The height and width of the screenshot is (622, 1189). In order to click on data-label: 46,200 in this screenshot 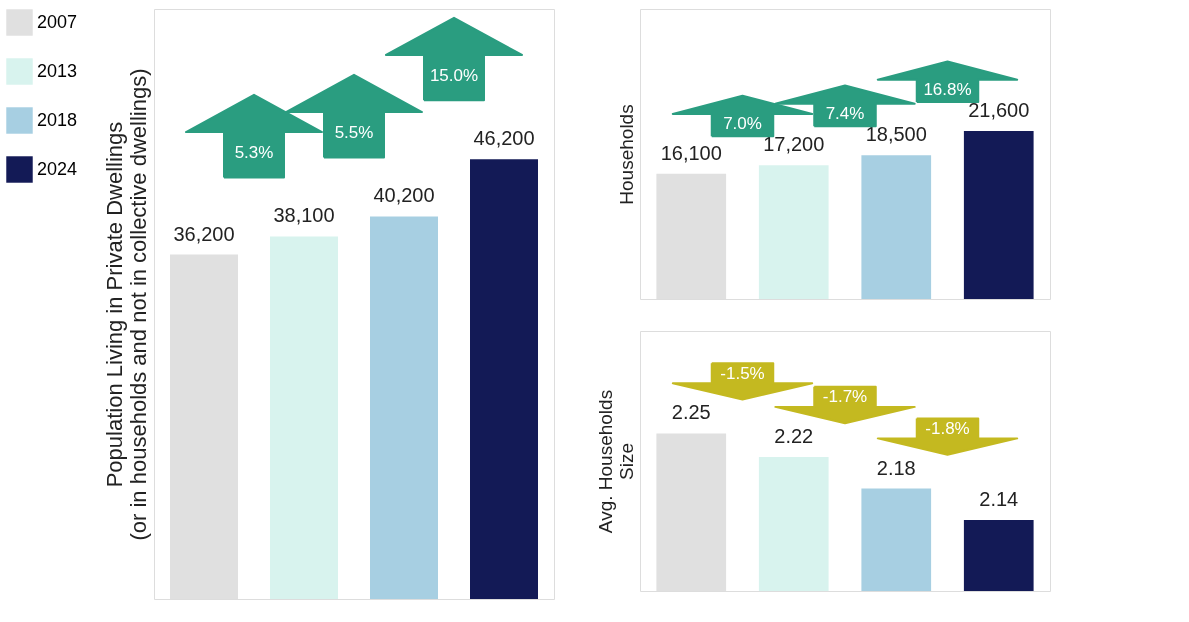, I will do `click(504, 138)`.